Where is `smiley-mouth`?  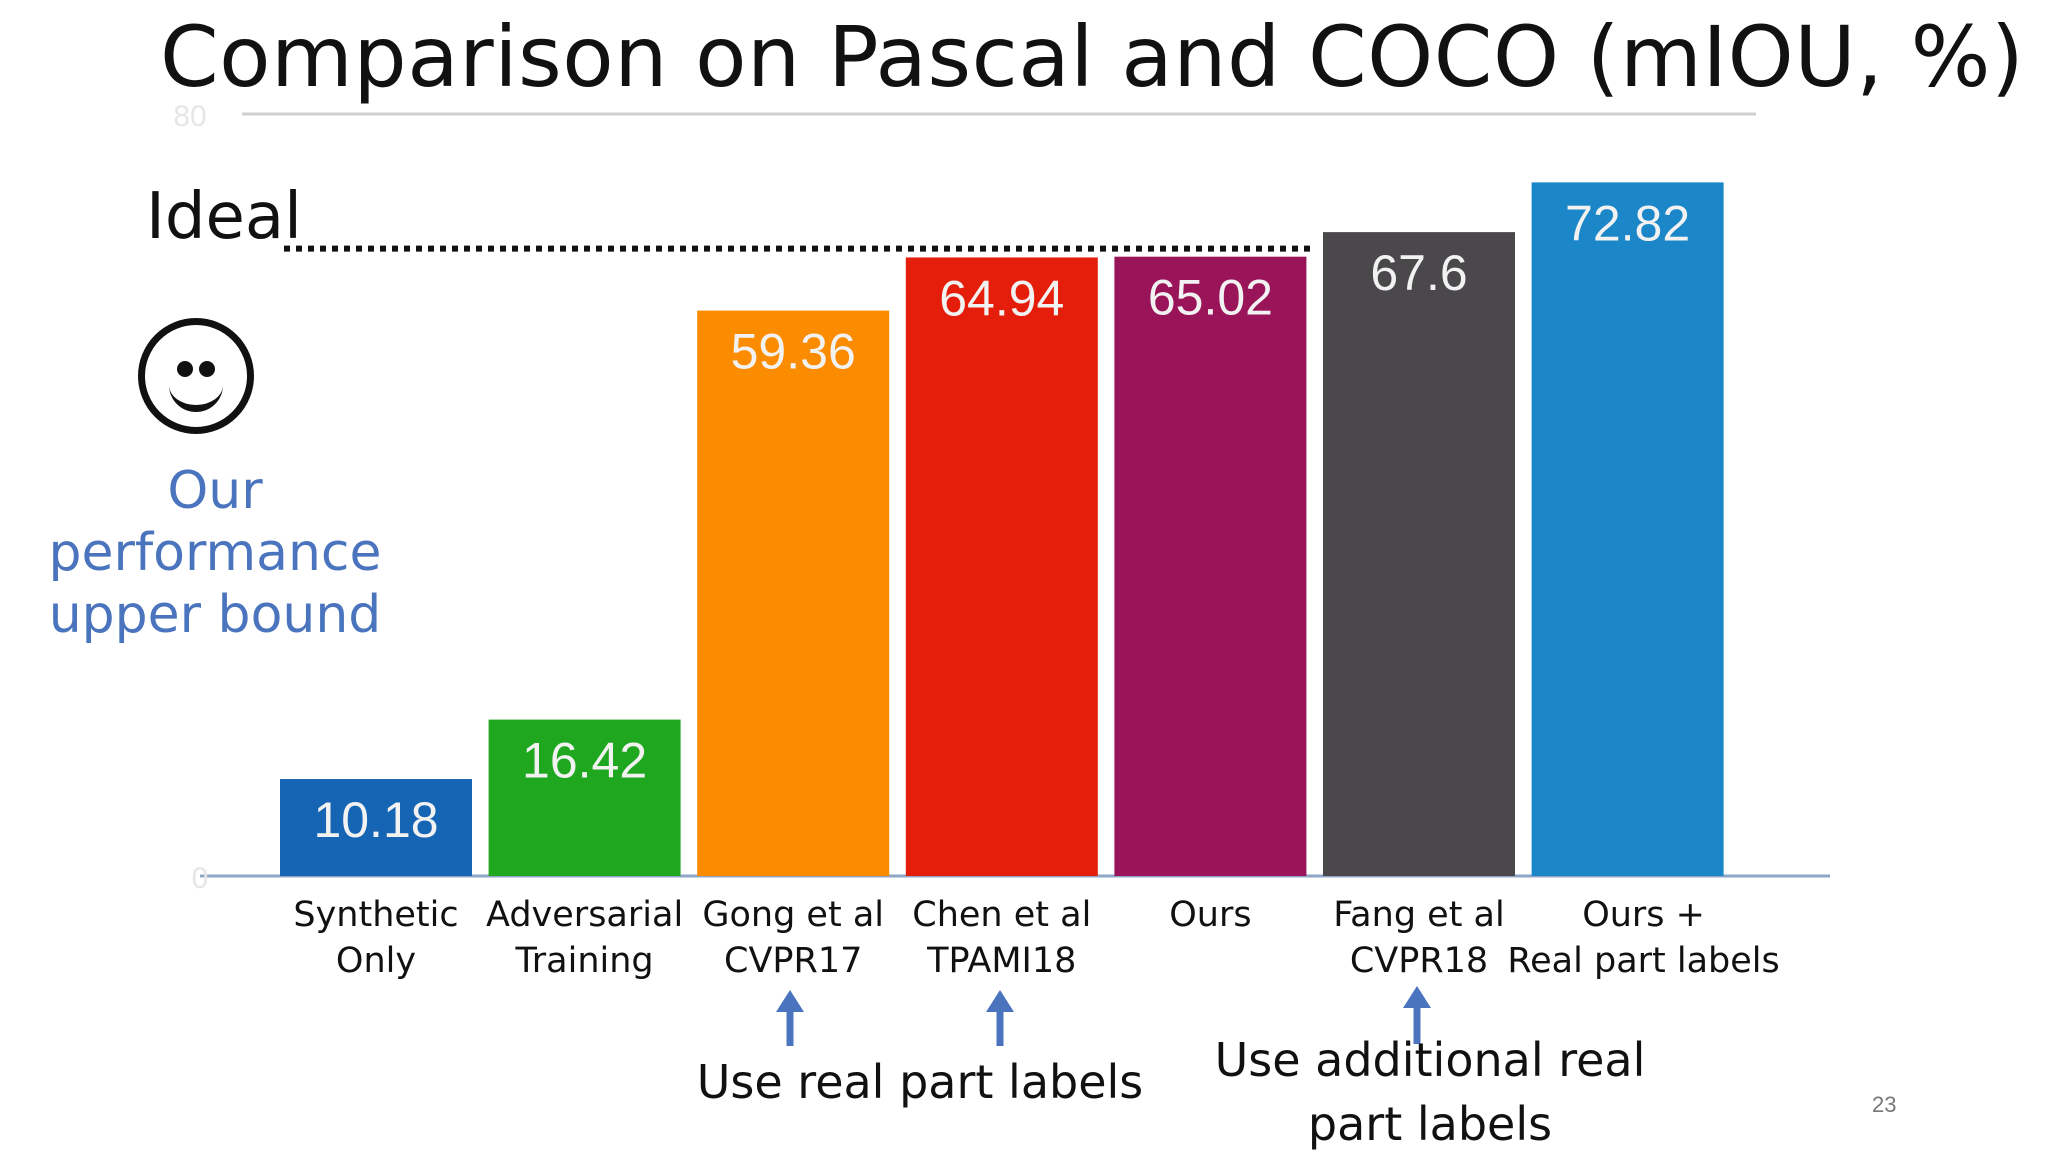 smiley-mouth is located at coordinates (196, 388).